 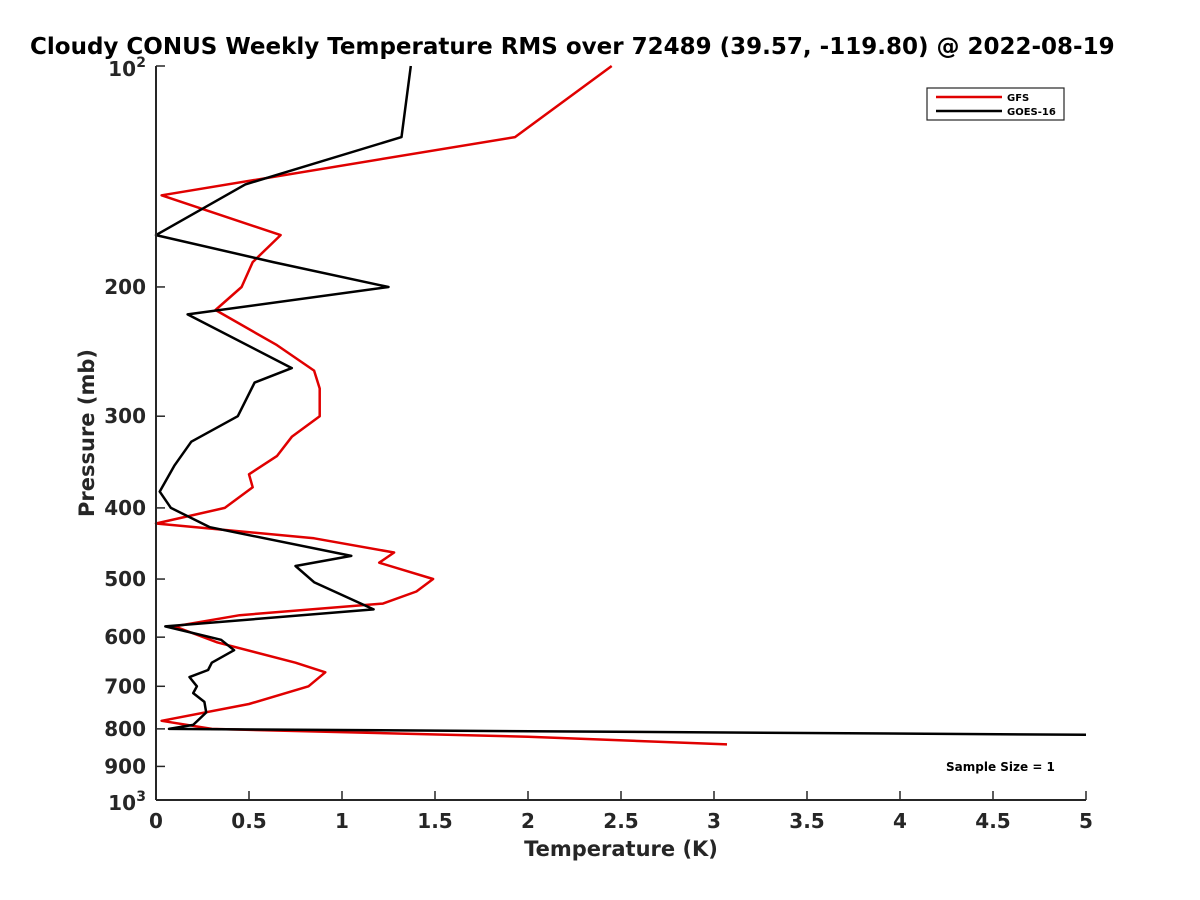 I want to click on y-tick-label: 900, so click(x=125, y=766).